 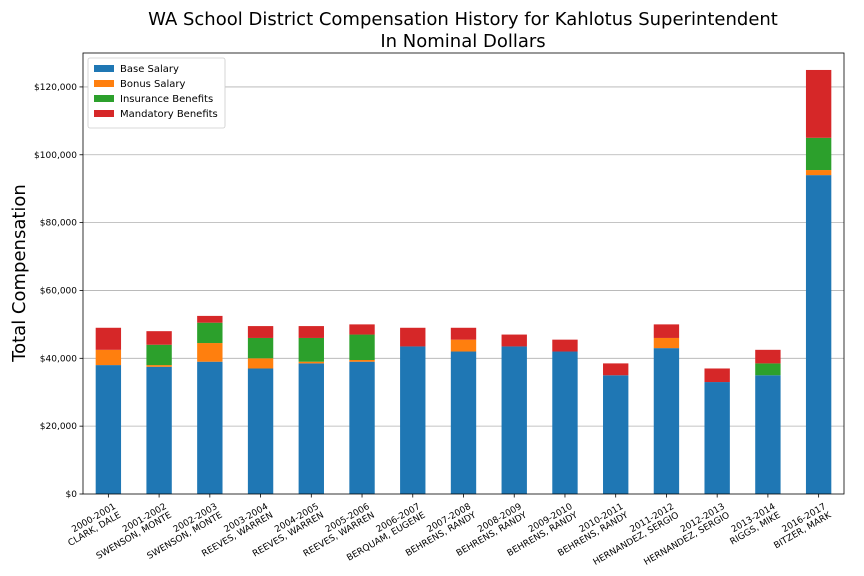 What do you see at coordinates (753, 525) in the screenshot?
I see `x-tick-label: 2013-2014RIGGS, MIKE` at bounding box center [753, 525].